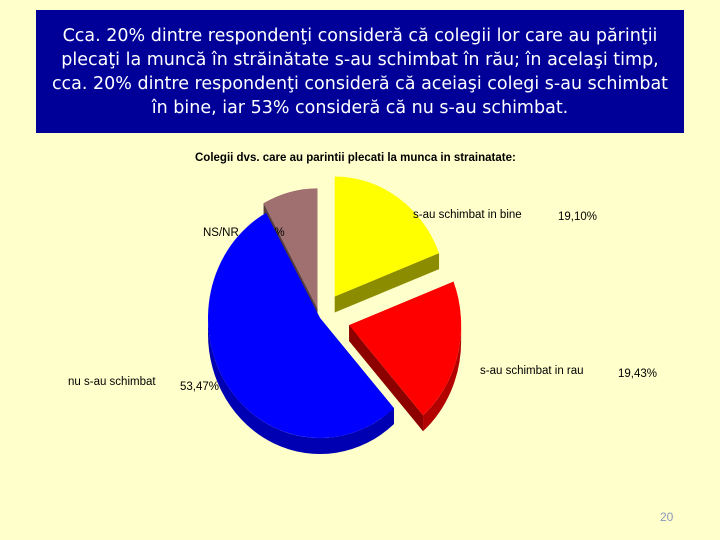 Image resolution: width=720 pixels, height=540 pixels. Describe the element at coordinates (199, 387) in the screenshot. I see `slice-value-2: 53,47%` at that location.